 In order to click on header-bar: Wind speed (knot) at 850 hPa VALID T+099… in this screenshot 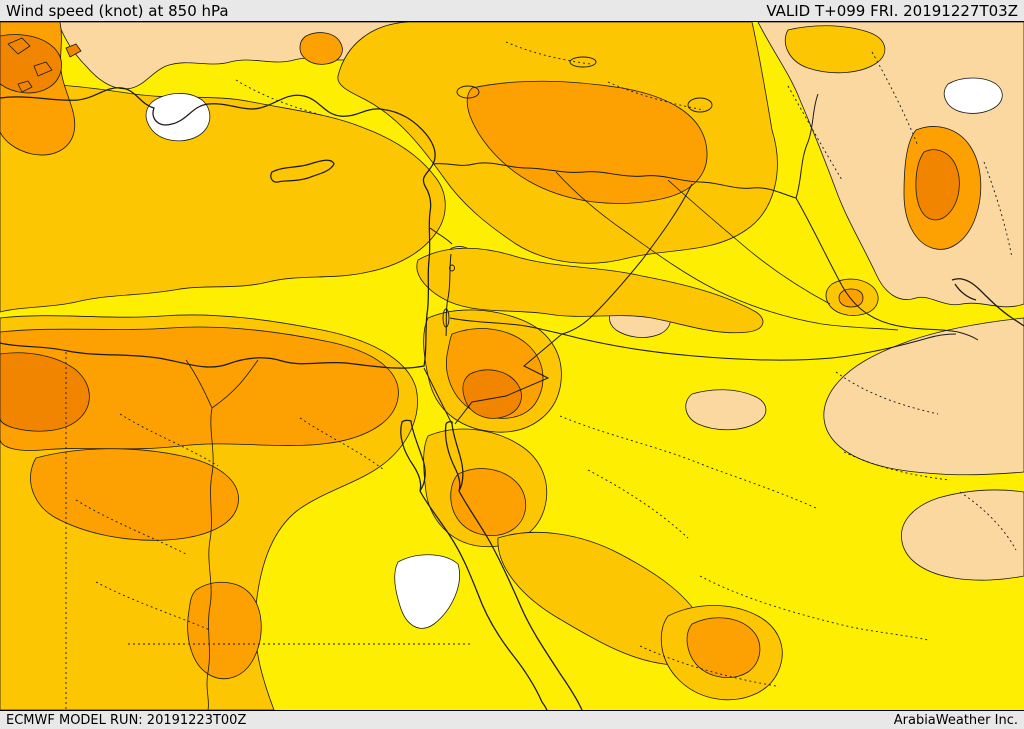, I will do `click(512, 11)`.